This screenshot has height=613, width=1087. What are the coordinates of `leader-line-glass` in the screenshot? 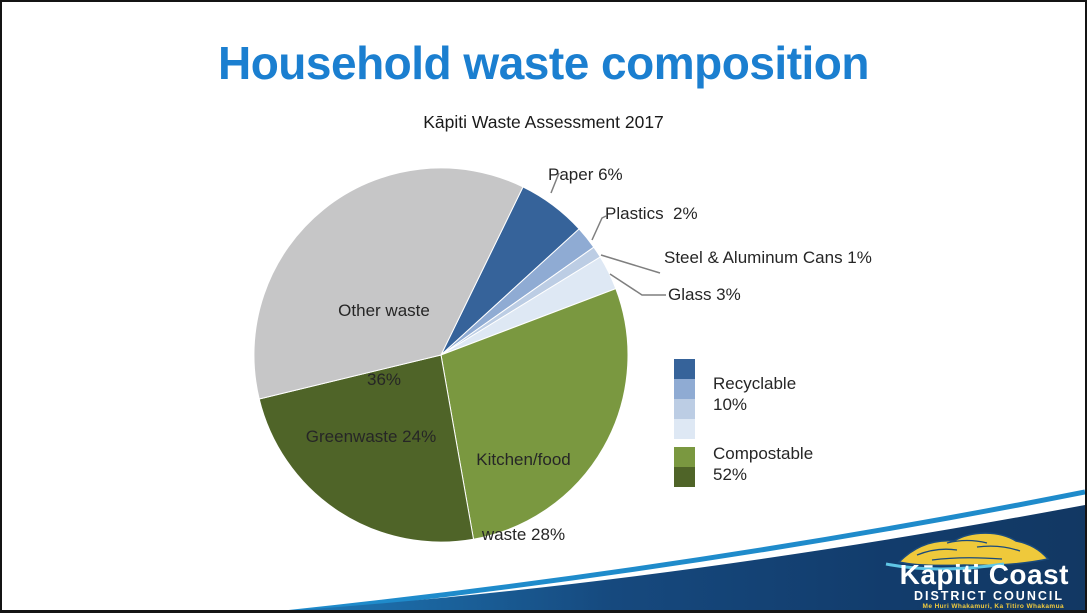 It's located at (637, 284).